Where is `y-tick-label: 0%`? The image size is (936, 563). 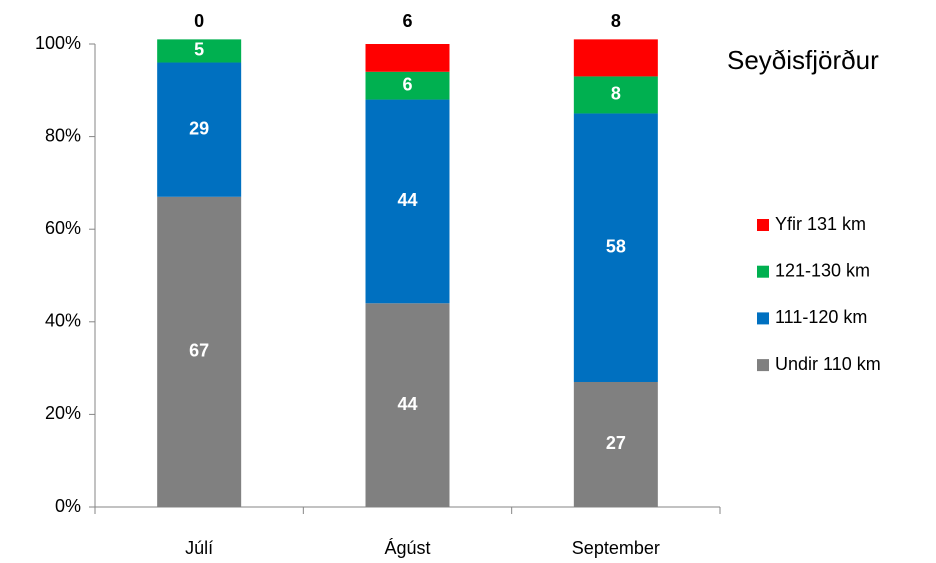
y-tick-label: 0% is located at coordinates (68, 506).